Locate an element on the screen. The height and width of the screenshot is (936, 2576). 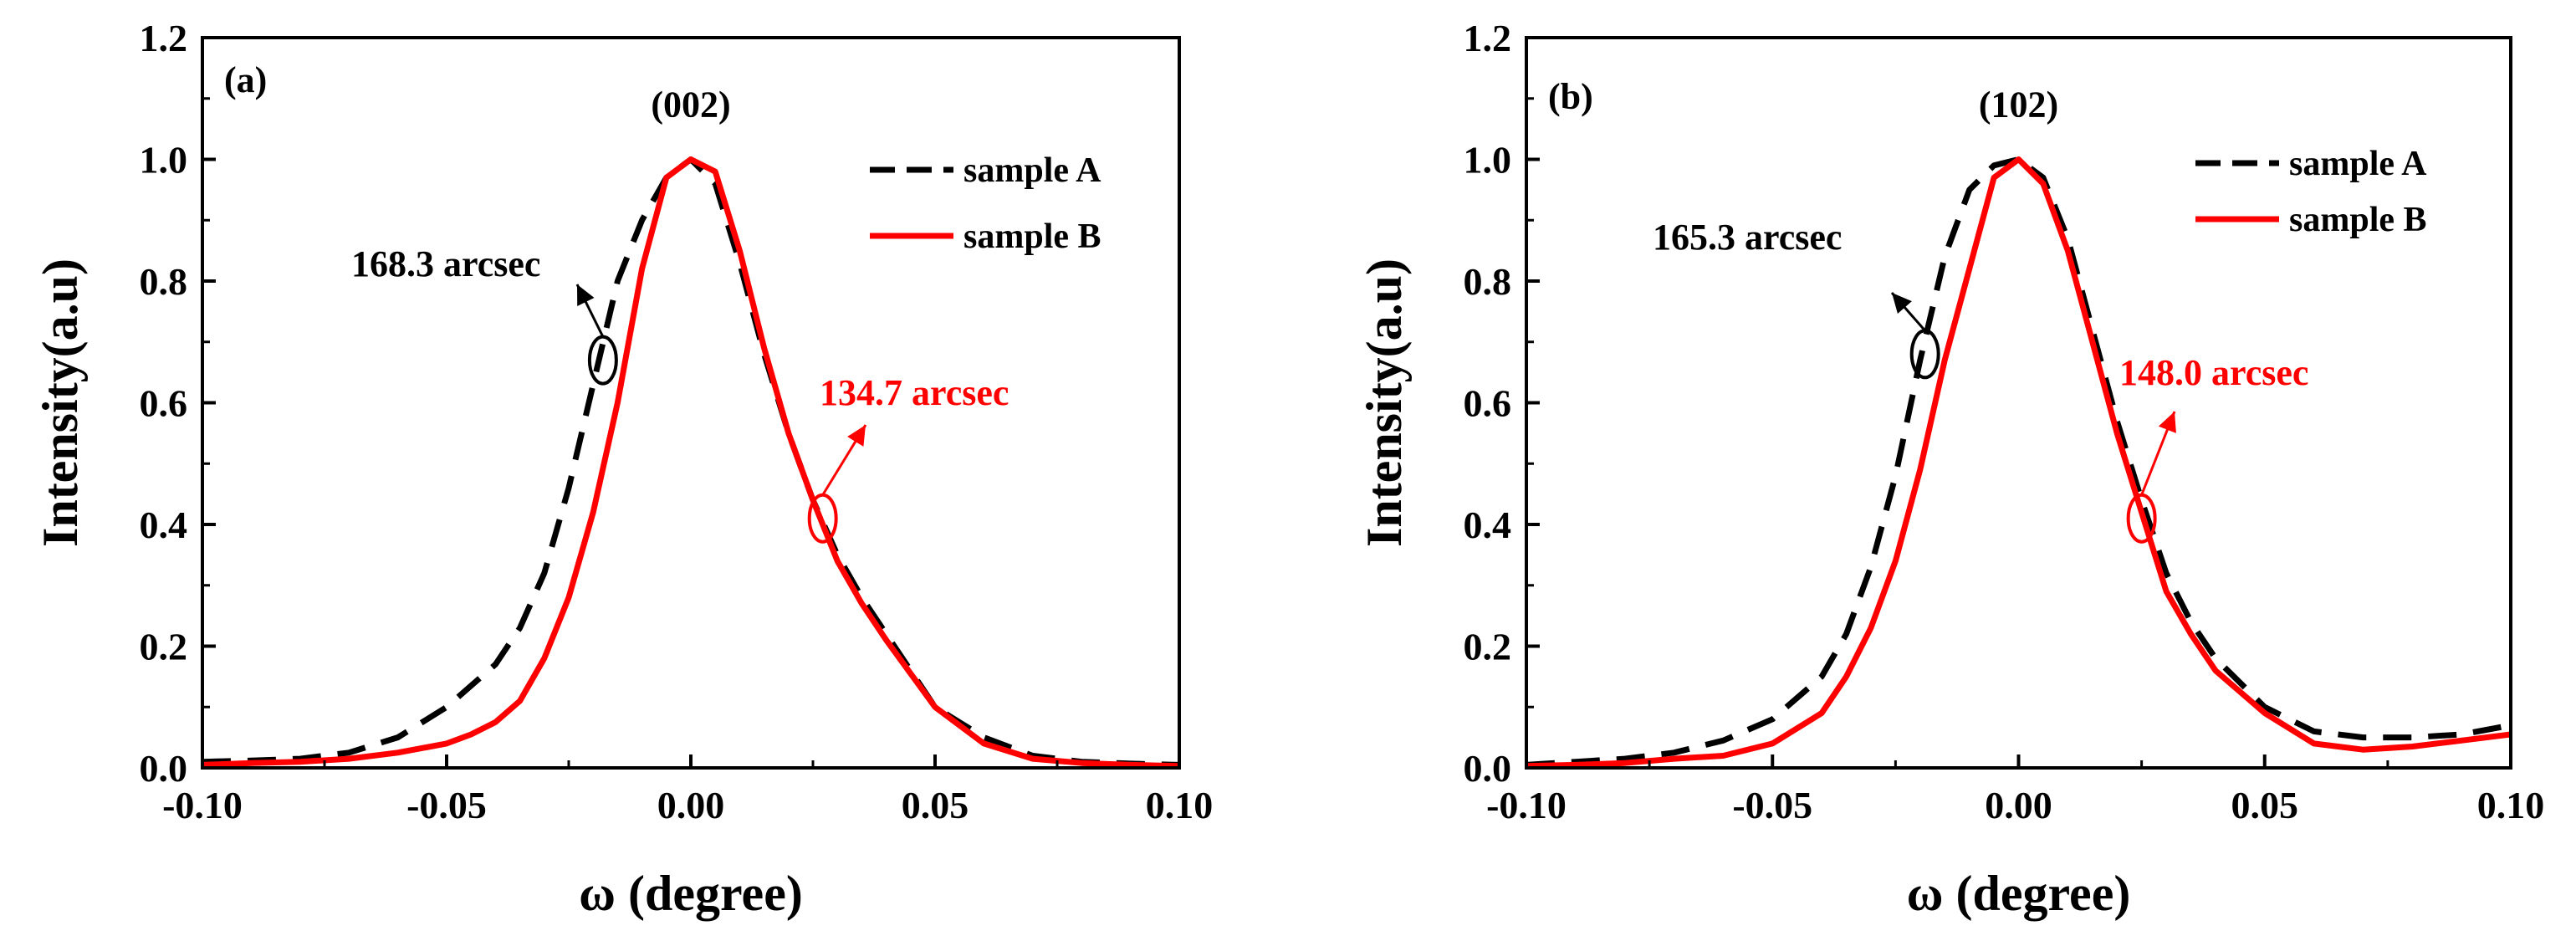
annotation-text: 148.0 arcsec is located at coordinates (2213, 372).